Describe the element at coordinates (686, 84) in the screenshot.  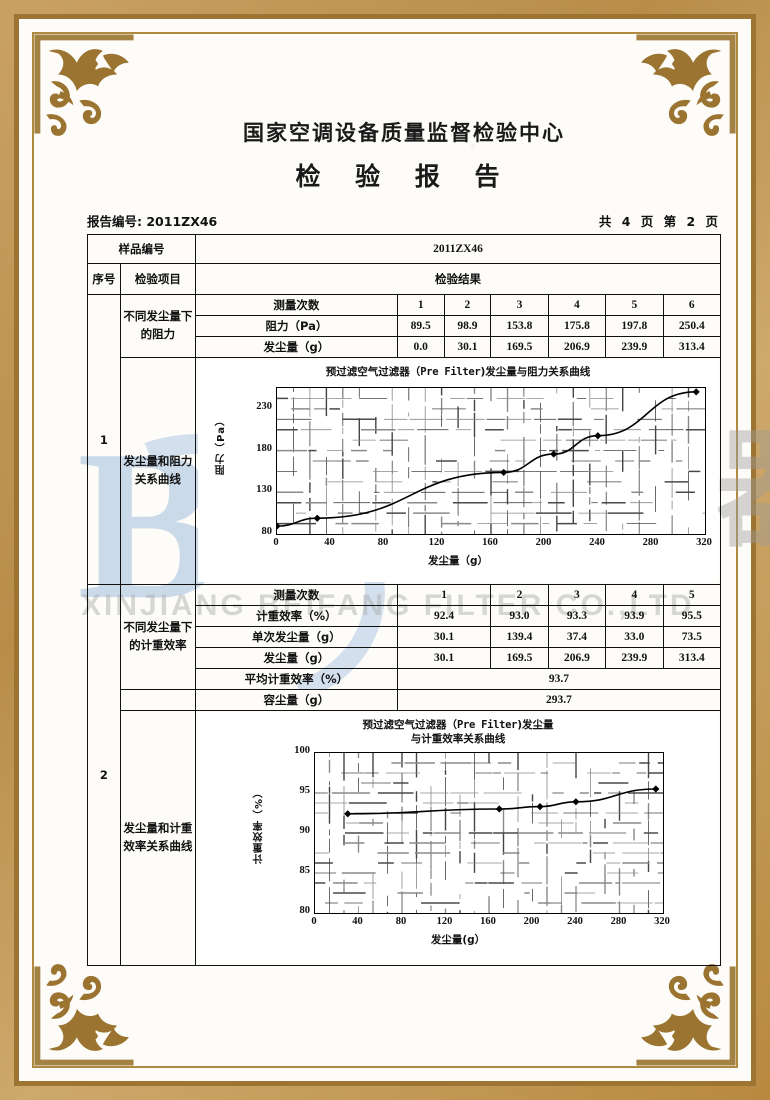
I see `corner-ornament-top-right` at that location.